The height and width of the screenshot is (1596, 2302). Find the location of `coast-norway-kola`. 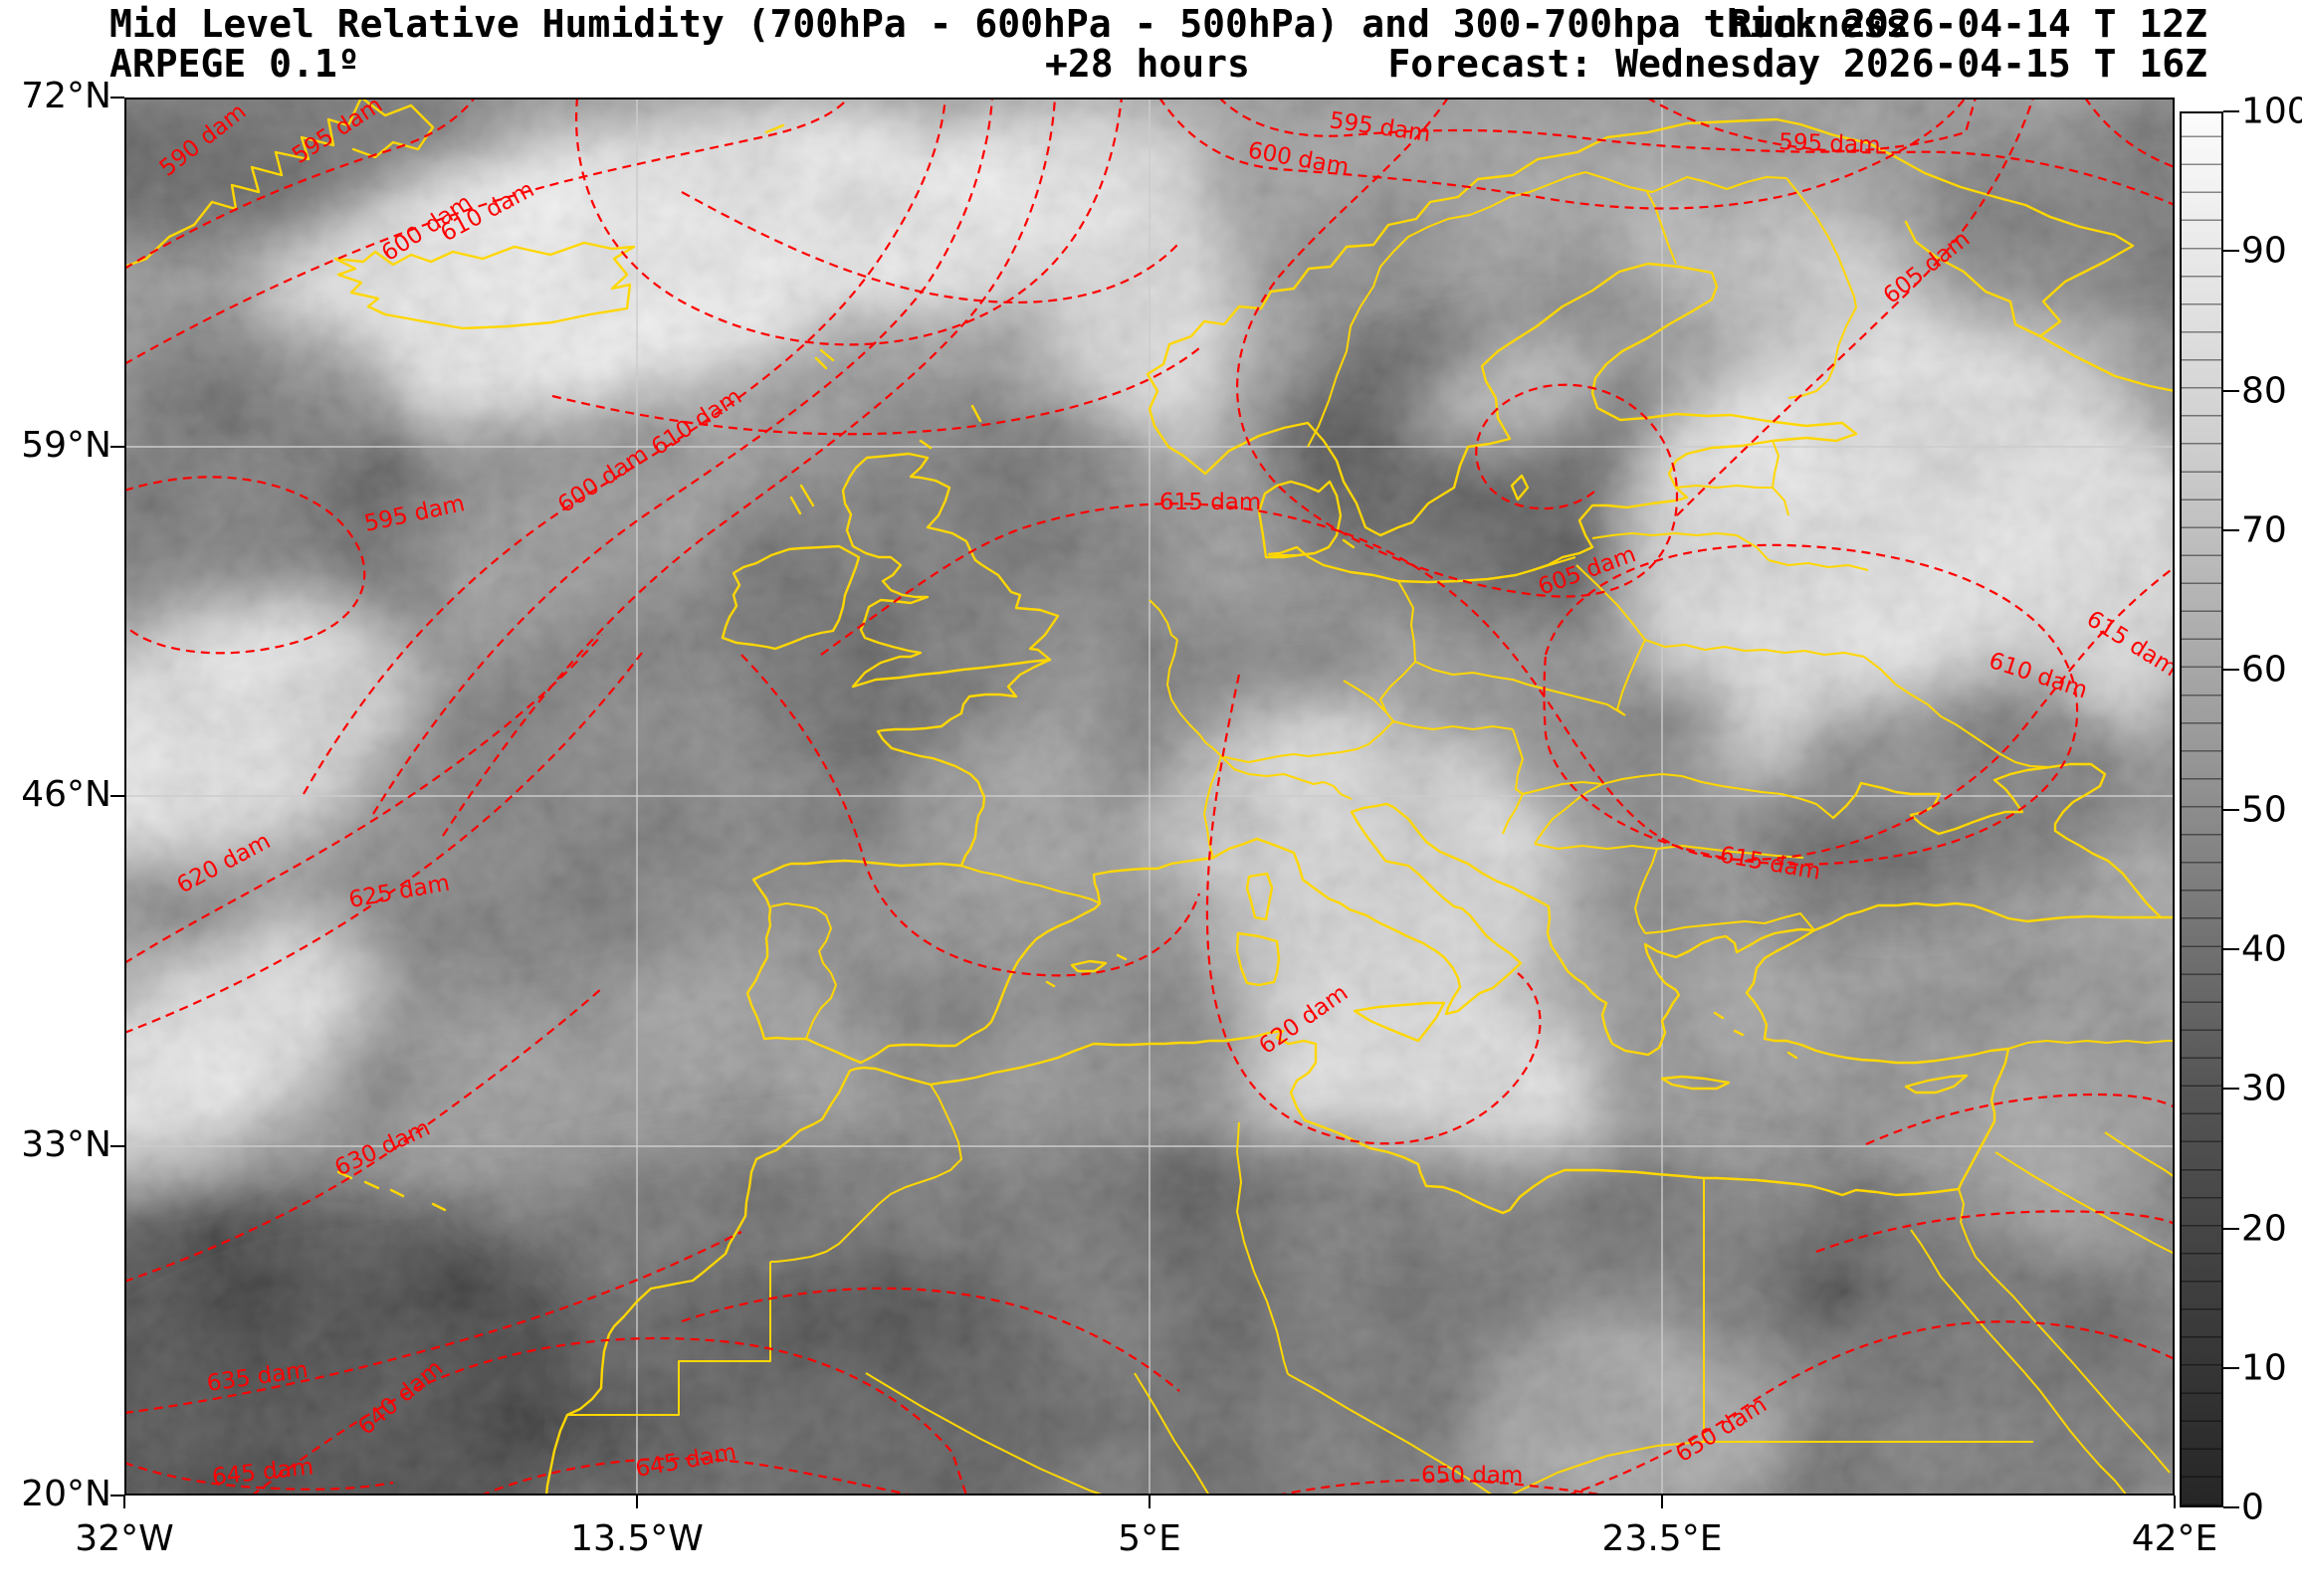

coast-norway-kola is located at coordinates (1640, 296).